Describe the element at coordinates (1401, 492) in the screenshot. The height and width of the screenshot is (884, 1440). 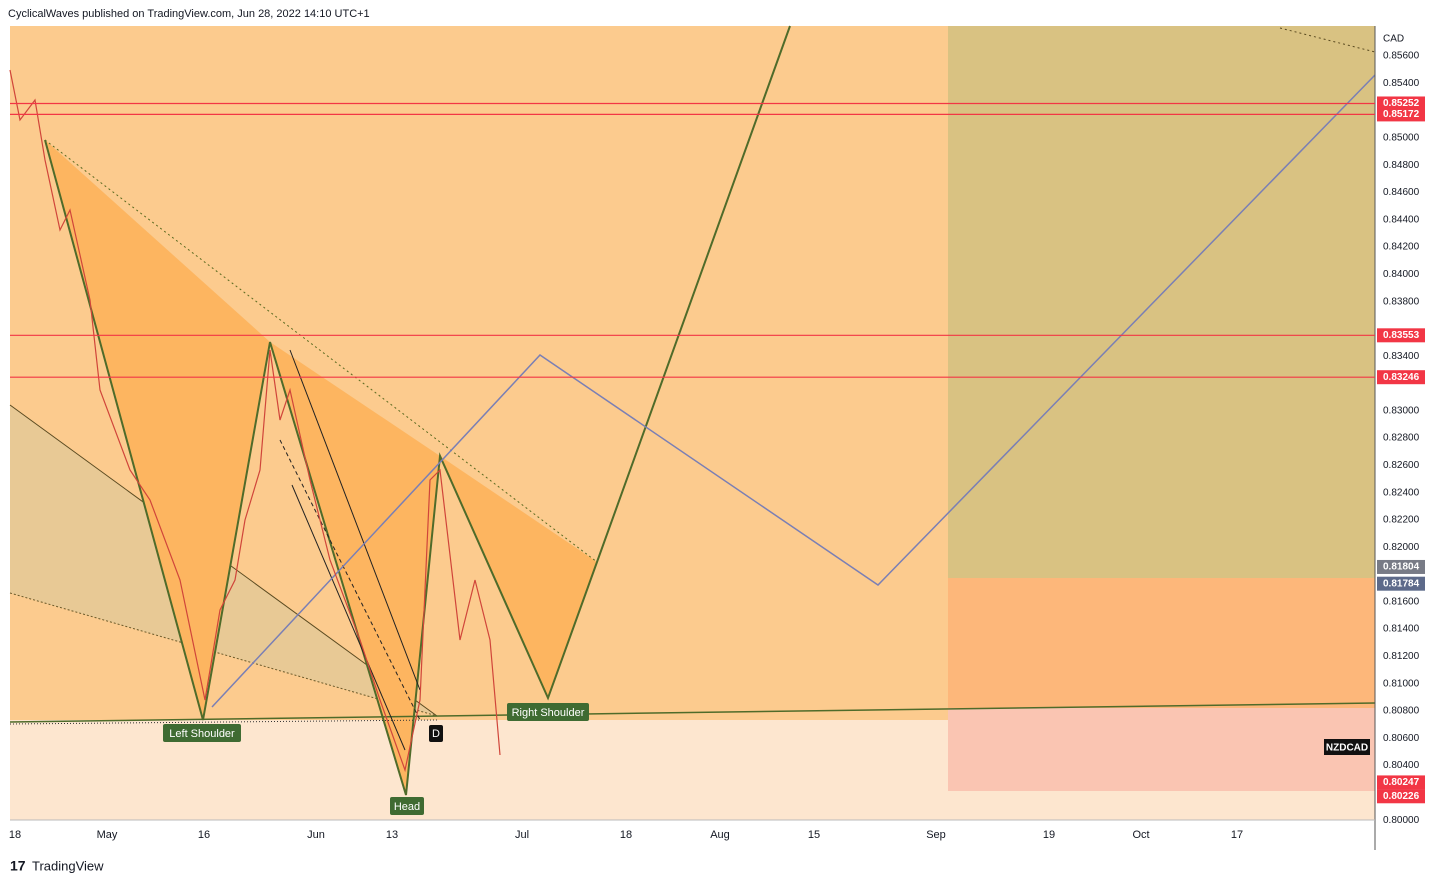
I see `price-label: 0.82400` at that location.